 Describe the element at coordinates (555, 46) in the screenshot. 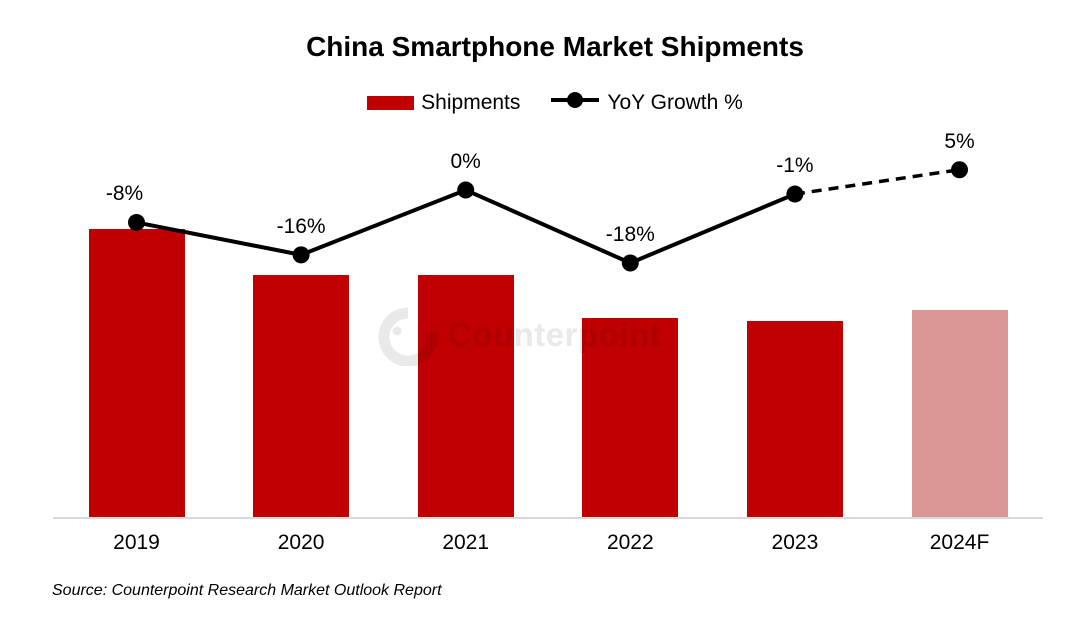

I see `chart-title: China Smartphone Market Shipments` at that location.